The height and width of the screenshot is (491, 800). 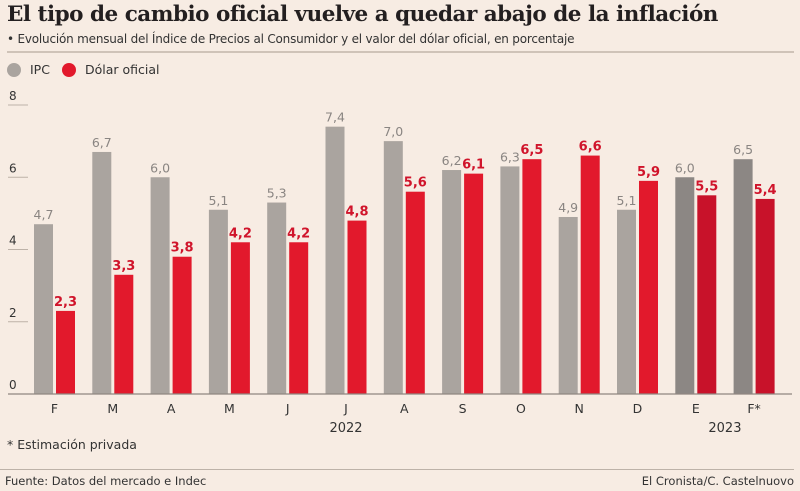 What do you see at coordinates (122, 69) in the screenshot?
I see `legend-label-dolar: Dólar oficial` at bounding box center [122, 69].